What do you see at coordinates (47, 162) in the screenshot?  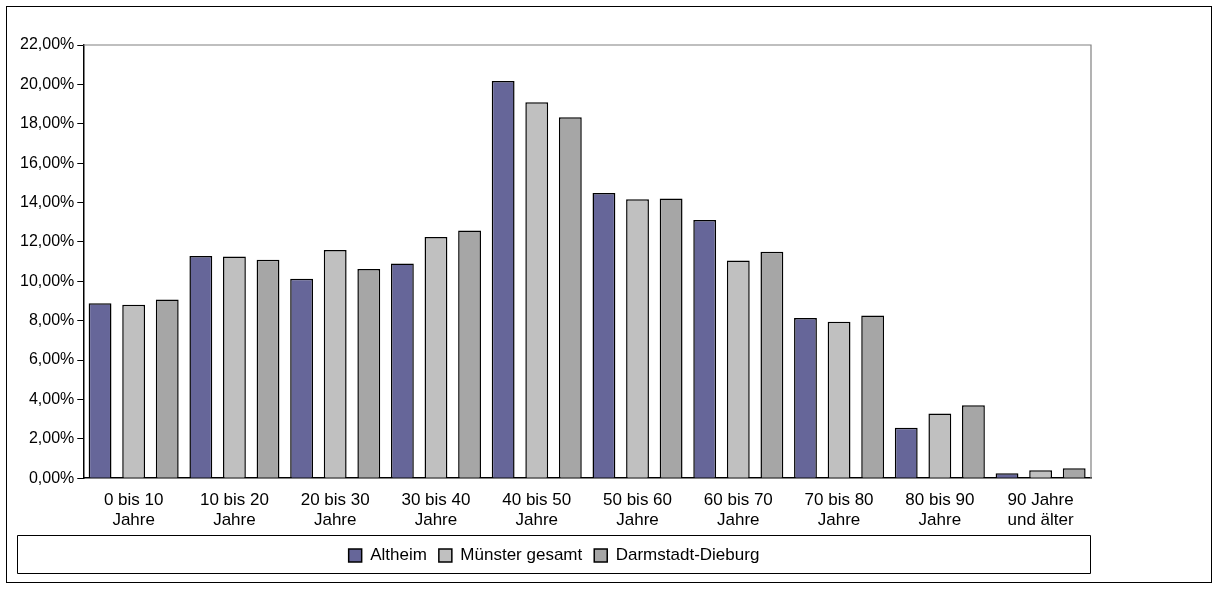 I see `y-tick-label: 16,00%` at bounding box center [47, 162].